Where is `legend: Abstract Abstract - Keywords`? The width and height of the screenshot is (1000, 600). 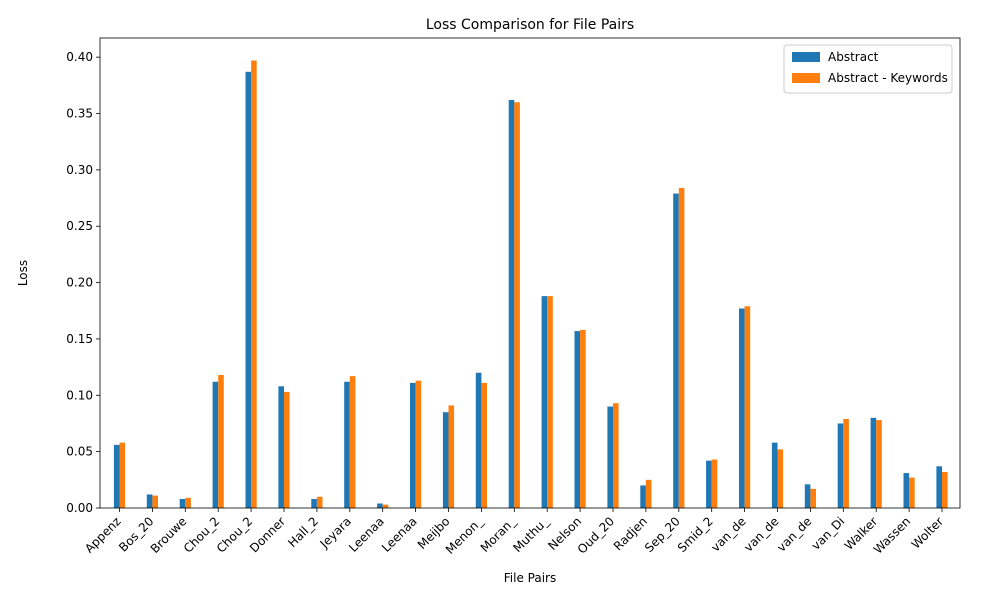
legend: Abstract Abstract - Keywords is located at coordinates (868, 69).